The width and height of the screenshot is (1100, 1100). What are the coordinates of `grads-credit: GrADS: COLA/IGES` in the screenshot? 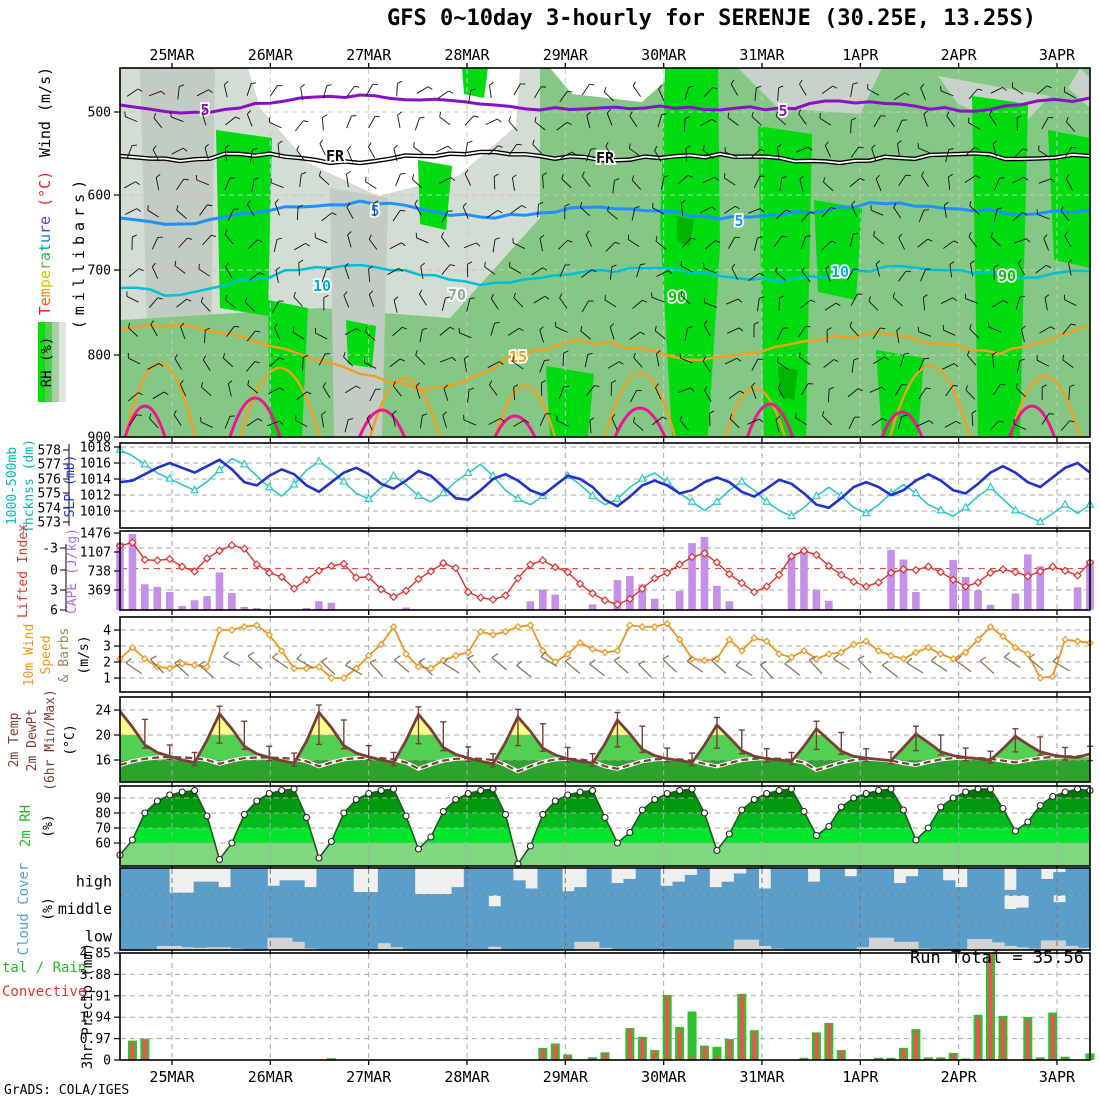 It's located at (67, 1090).